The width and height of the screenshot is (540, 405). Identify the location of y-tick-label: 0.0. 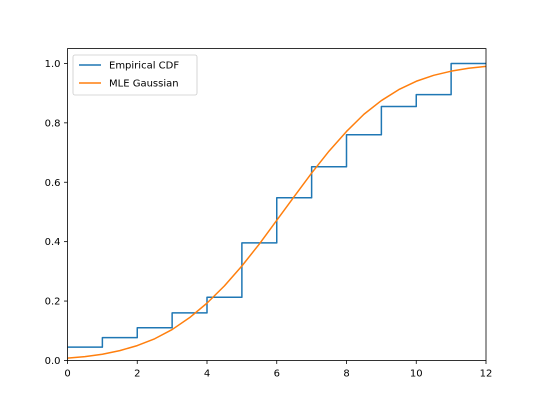
(53, 361).